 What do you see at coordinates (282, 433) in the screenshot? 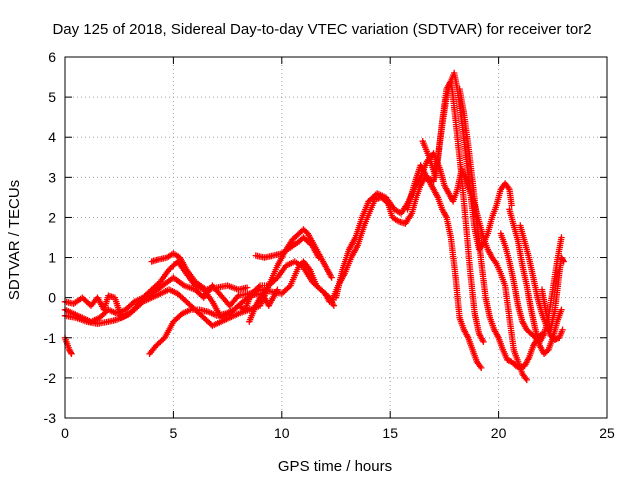
I see `x-tick-label: 10` at bounding box center [282, 433].